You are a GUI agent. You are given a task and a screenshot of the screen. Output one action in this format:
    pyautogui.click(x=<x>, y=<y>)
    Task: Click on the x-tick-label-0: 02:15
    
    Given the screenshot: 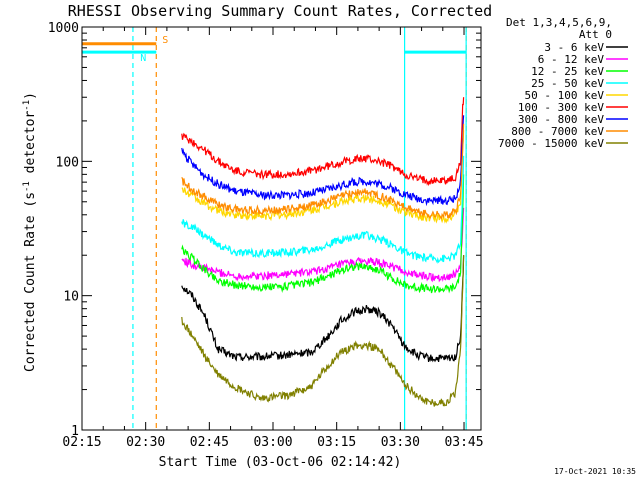 What is the action you would take?
    pyautogui.click(x=81, y=442)
    